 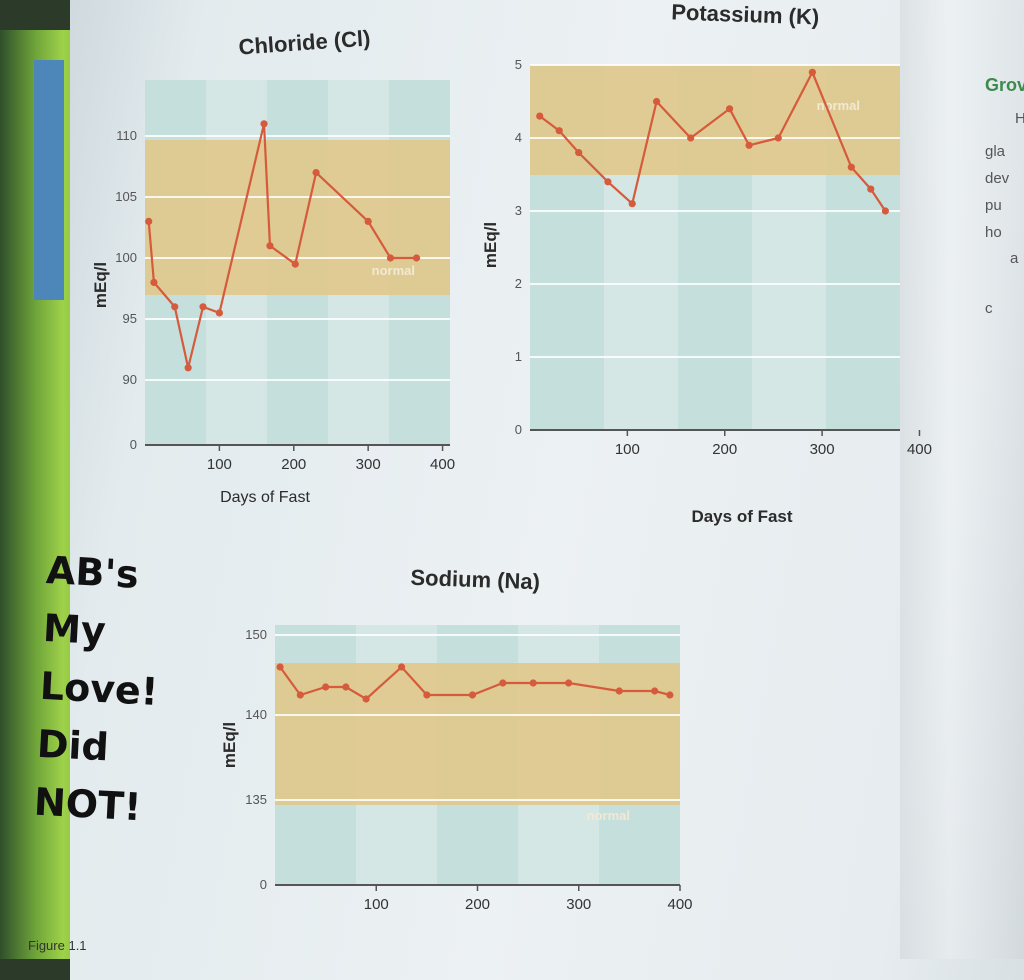 What do you see at coordinates (518, 356) in the screenshot?
I see `y-tick-label: 1` at bounding box center [518, 356].